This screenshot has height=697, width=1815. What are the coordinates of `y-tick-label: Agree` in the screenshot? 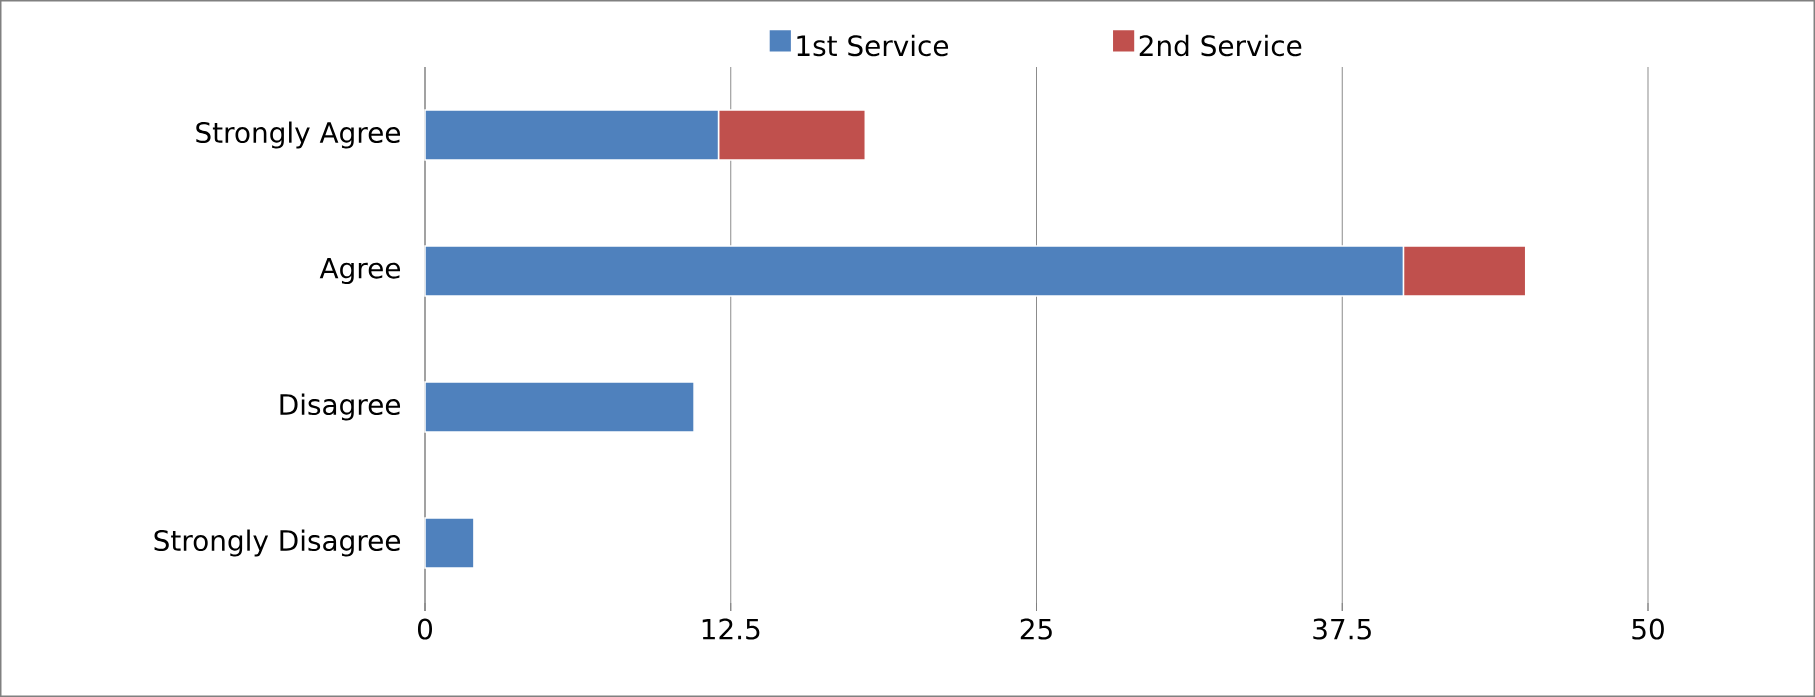 It's located at (360, 271).